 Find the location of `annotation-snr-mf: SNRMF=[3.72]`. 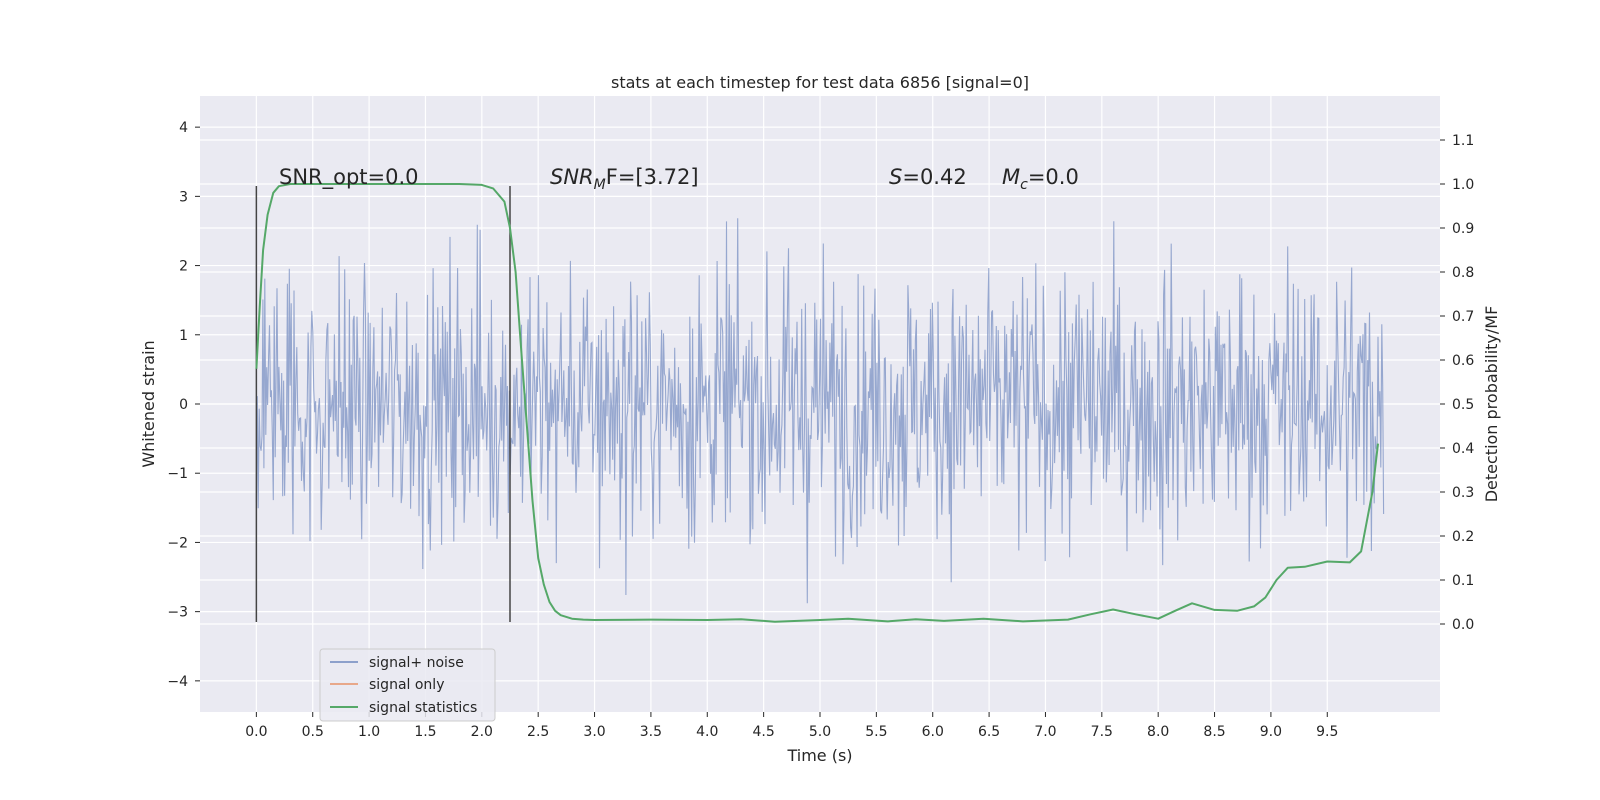

annotation-snr-mf: SNRMF=[3.72] is located at coordinates (624, 179).